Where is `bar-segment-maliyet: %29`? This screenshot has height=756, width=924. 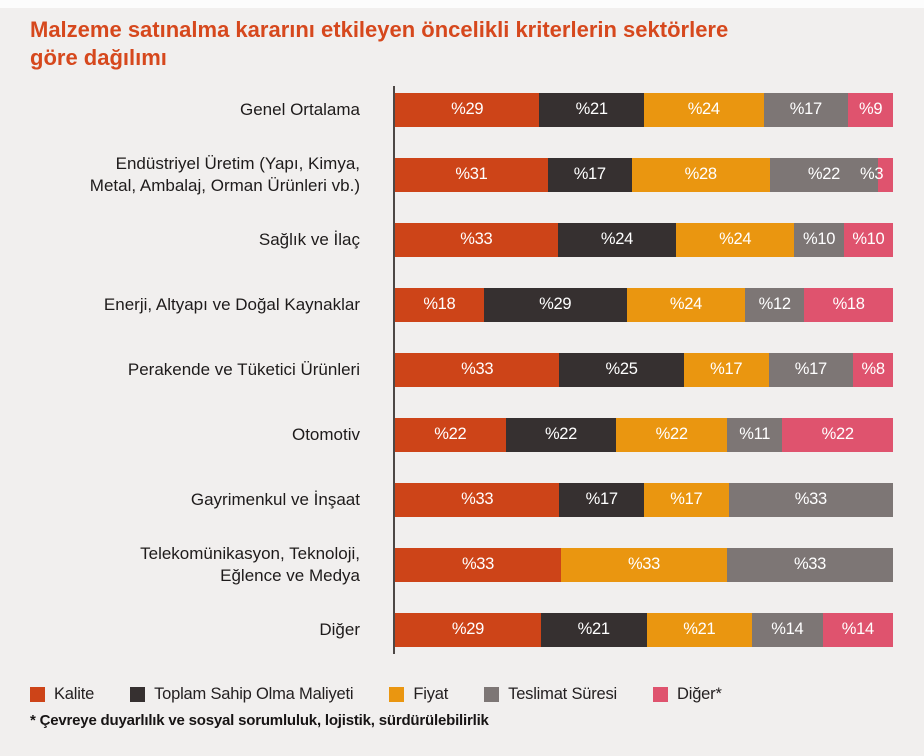 bar-segment-maliyet: %29 is located at coordinates (555, 304).